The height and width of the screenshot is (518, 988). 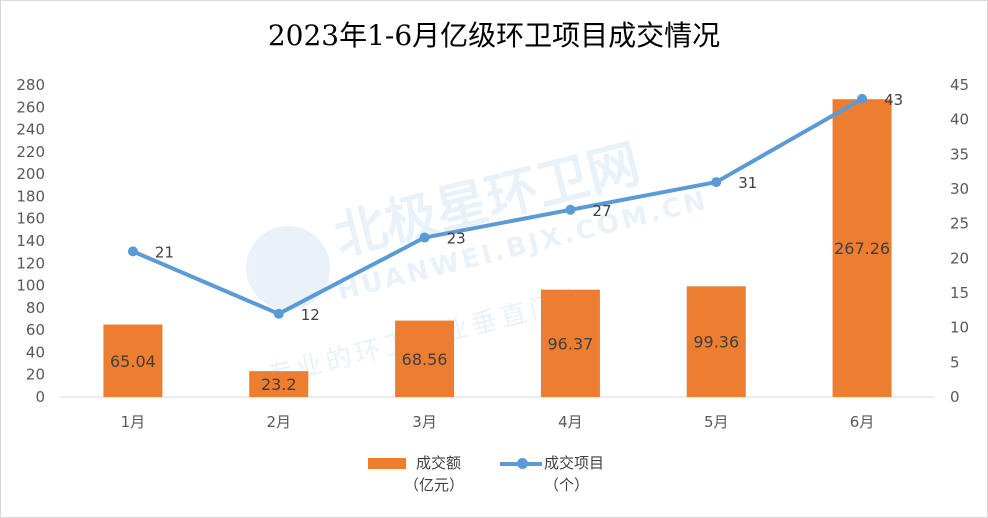 I want to click on y-left-tick-label: 20, so click(x=35, y=375).